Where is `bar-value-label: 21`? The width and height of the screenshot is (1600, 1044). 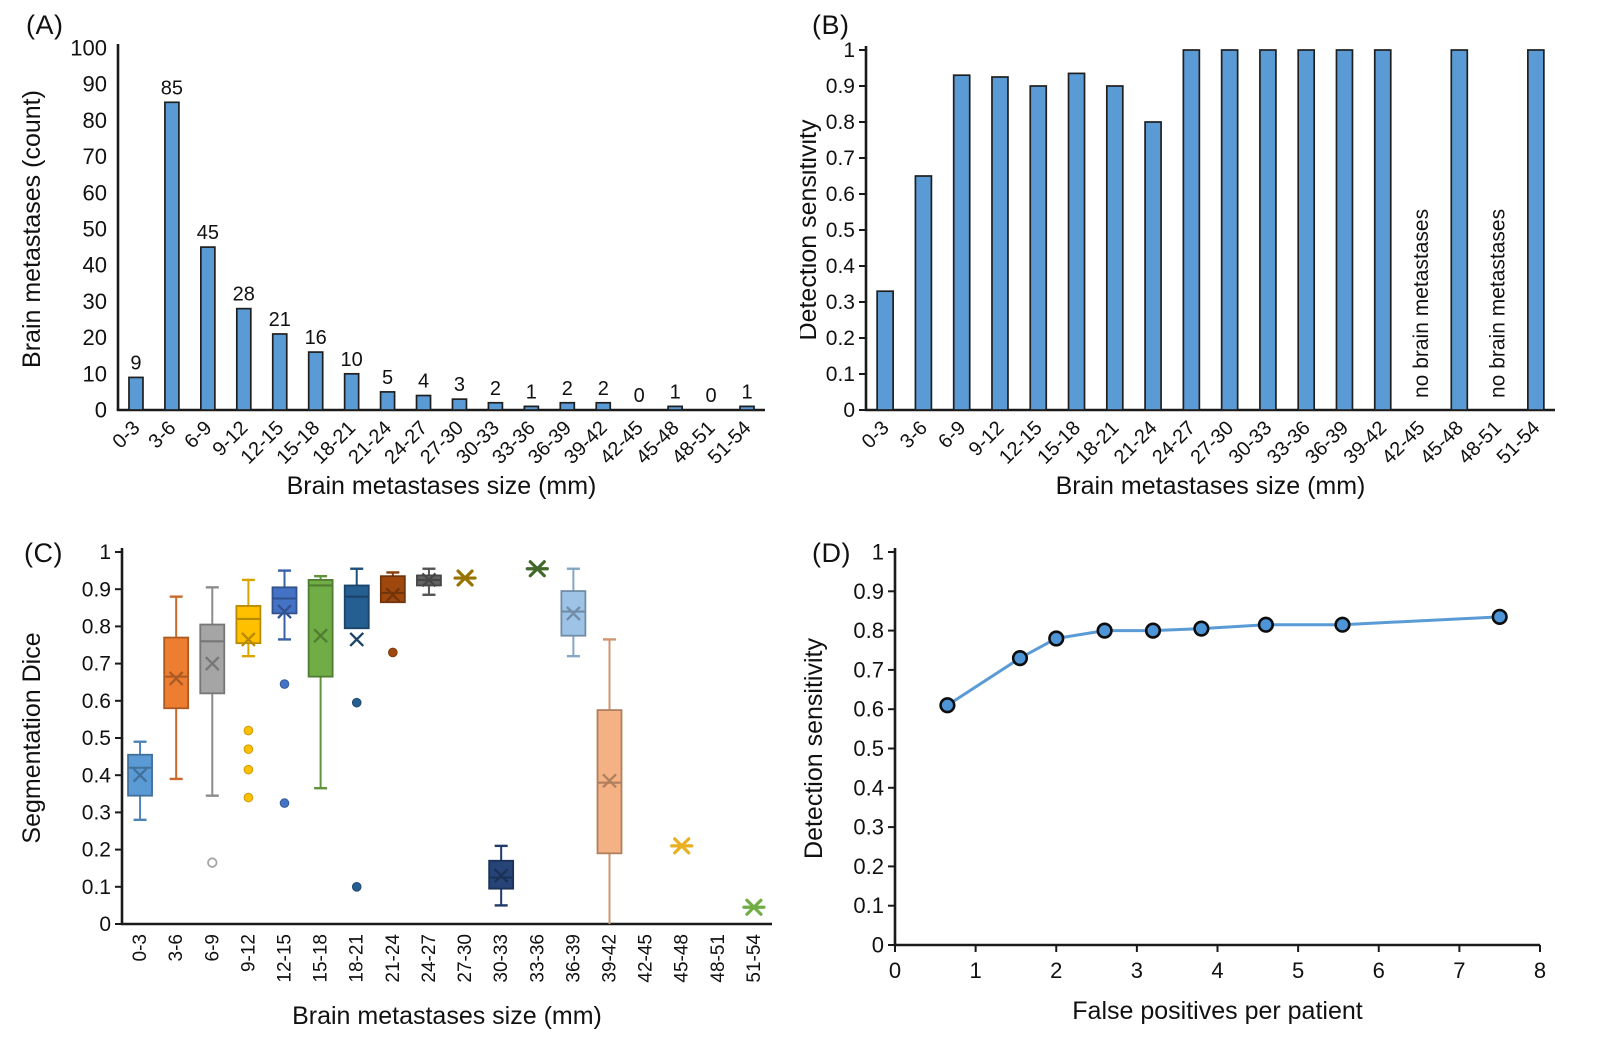
bar-value-label: 21 is located at coordinates (280, 320).